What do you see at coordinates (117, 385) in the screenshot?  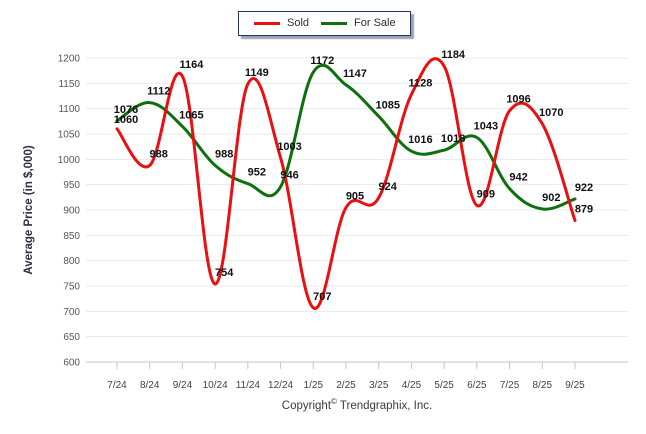 I see `x-tick-label: 7/24` at bounding box center [117, 385].